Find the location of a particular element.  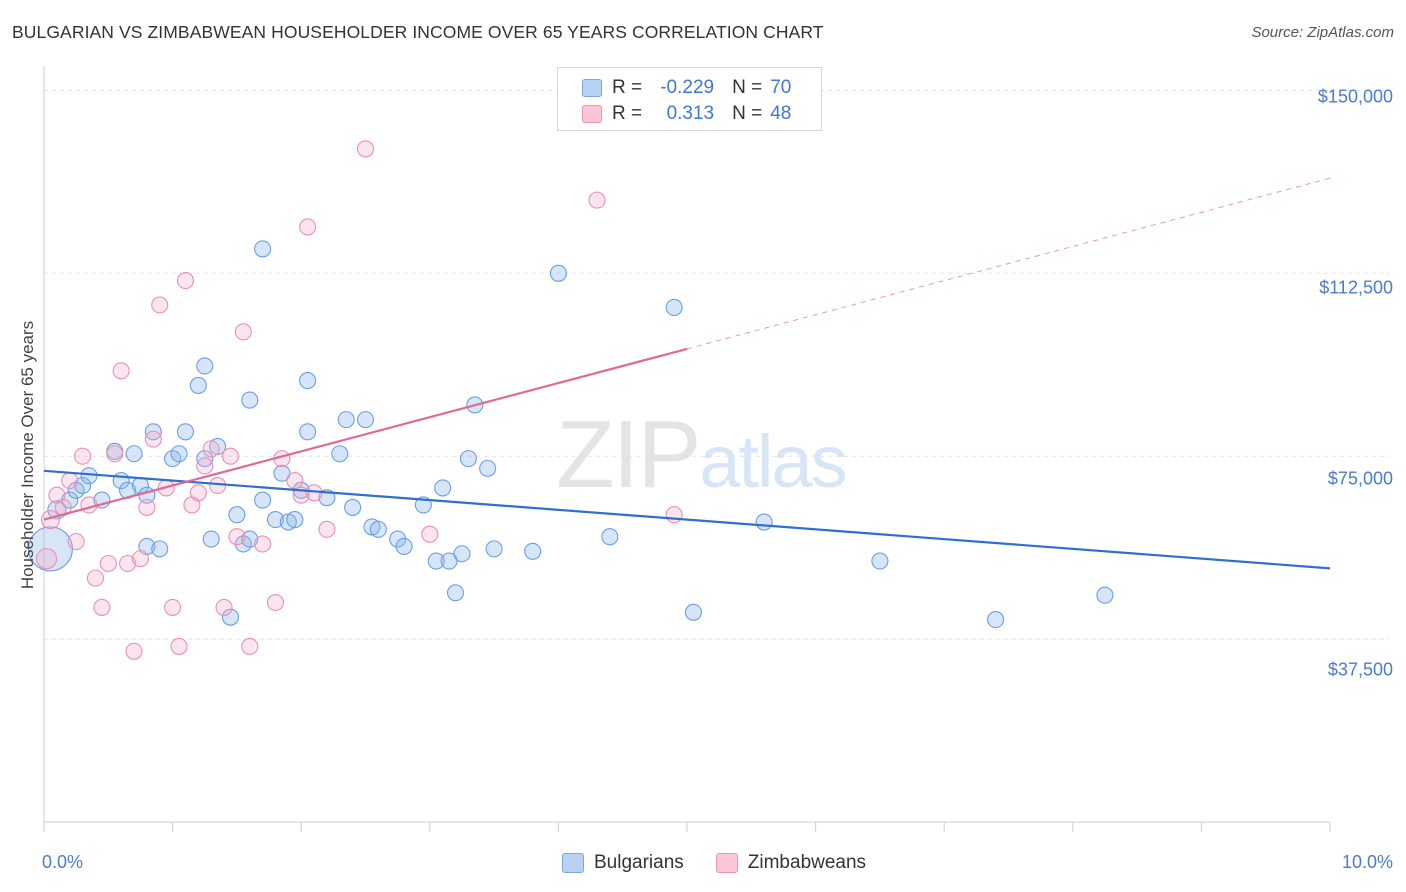

x-tick-label-max: 10.0% is located at coordinates (1367, 862).